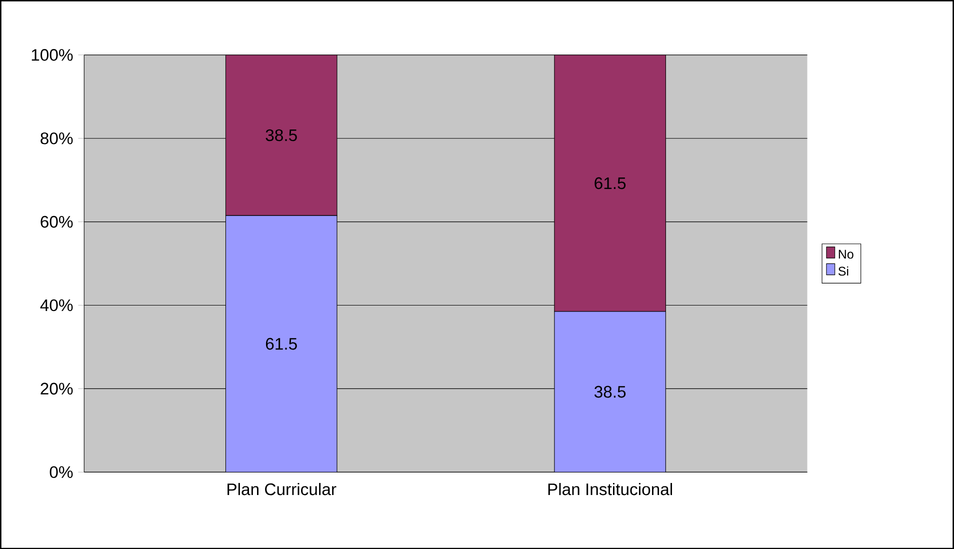  What do you see at coordinates (282, 489) in the screenshot?
I see `x-tick-label: Plan Curricular` at bounding box center [282, 489].